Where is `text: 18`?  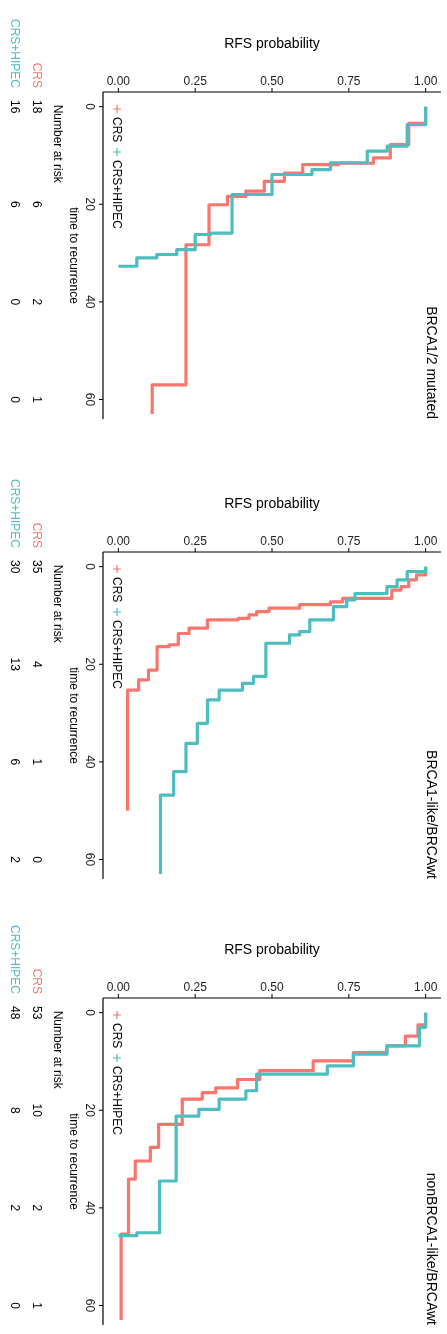
text: 18 is located at coordinates (37, 106).